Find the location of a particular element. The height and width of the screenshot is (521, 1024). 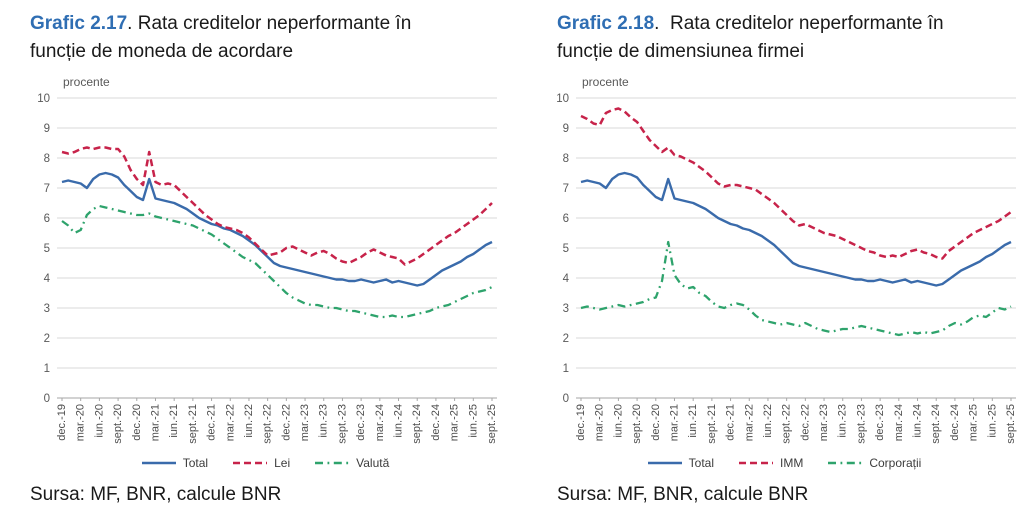

chart-legend: Total Lei Valută is located at coordinates (265, 463).